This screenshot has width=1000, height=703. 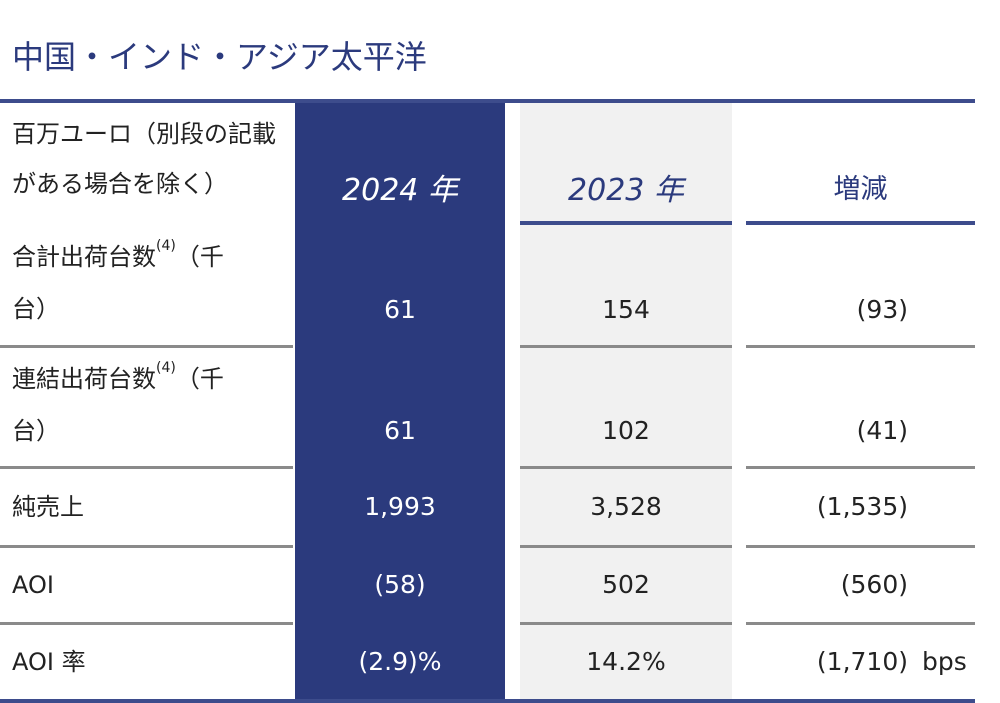 What do you see at coordinates (48, 506) in the screenshot?
I see `label-text: 純売上` at bounding box center [48, 506].